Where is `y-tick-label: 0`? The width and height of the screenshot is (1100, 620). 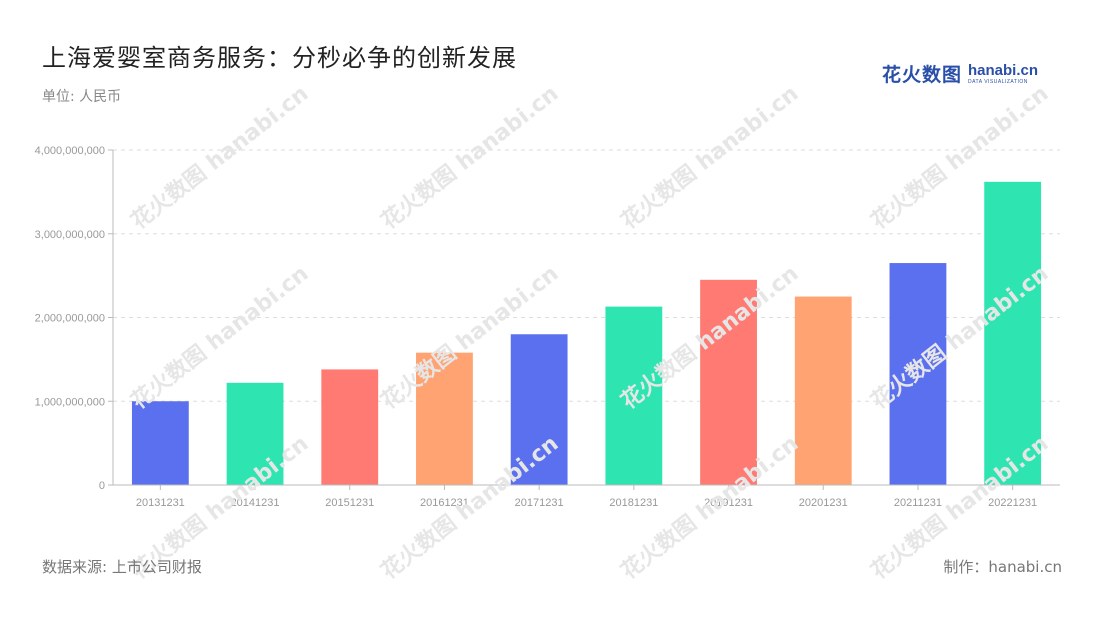
y-tick-label: 0 is located at coordinates (102, 486).